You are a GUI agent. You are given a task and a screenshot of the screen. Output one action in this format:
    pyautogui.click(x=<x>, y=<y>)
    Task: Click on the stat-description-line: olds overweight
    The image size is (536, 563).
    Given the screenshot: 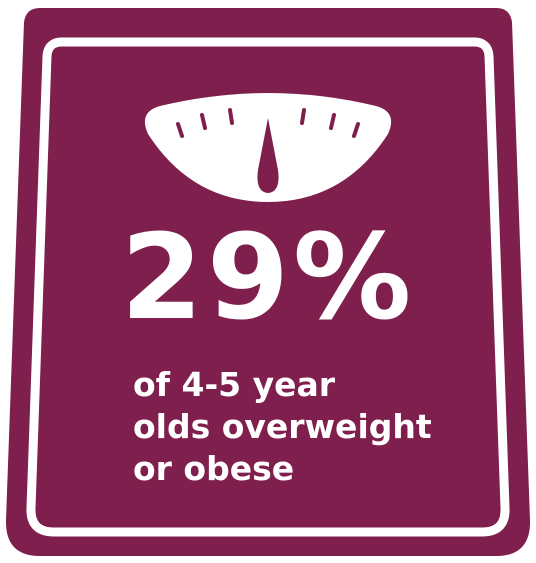 What is the action you would take?
    pyautogui.click(x=282, y=426)
    